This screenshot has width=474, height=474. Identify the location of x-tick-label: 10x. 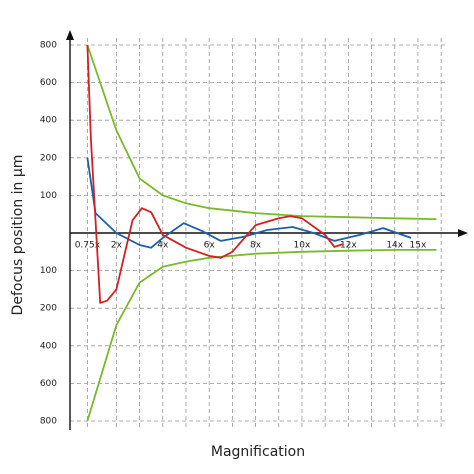
(302, 246).